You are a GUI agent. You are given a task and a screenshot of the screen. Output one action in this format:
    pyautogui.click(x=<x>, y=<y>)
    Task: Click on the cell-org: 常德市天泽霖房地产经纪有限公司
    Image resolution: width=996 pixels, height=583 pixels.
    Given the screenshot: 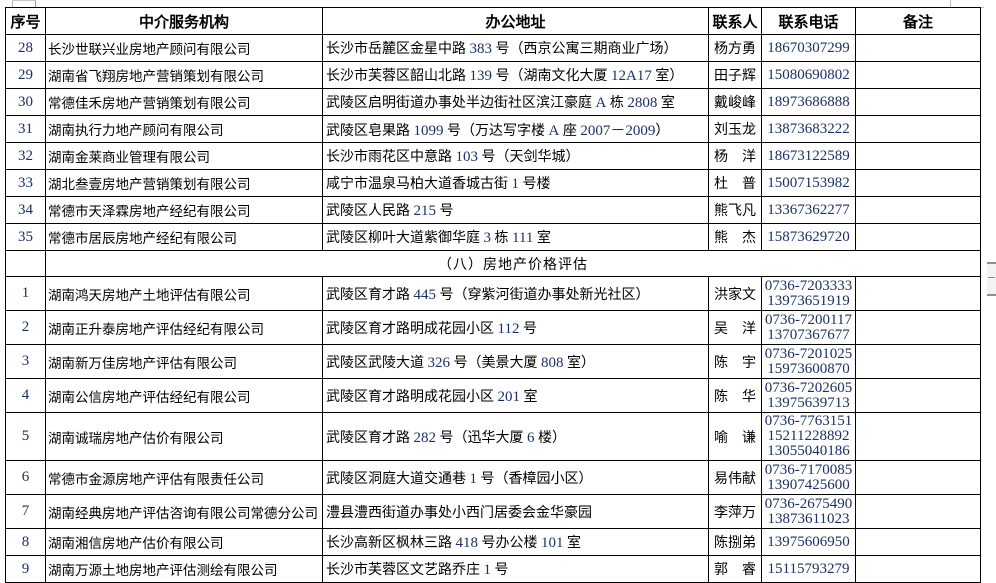 What is the action you would take?
    pyautogui.click(x=184, y=210)
    